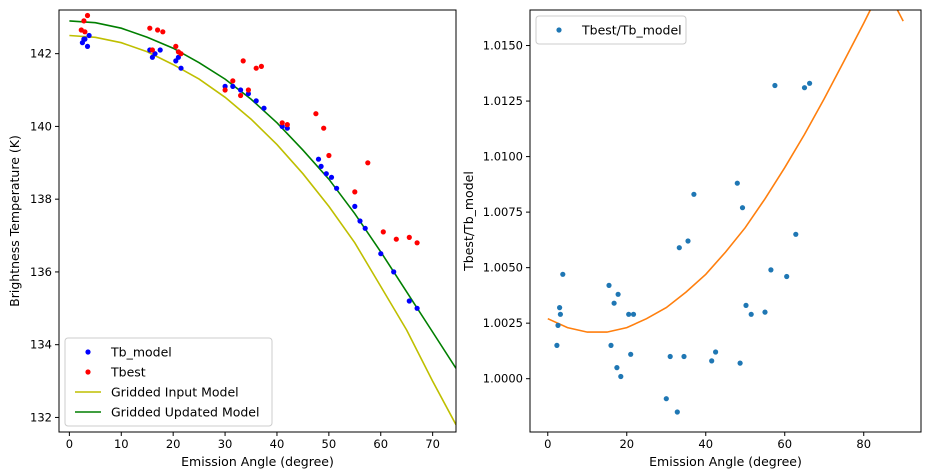  What do you see at coordinates (44, 235) in the screenshot?
I see `left-chart-y-ticks: 132 134 136 138 140 142` at bounding box center [44, 235].